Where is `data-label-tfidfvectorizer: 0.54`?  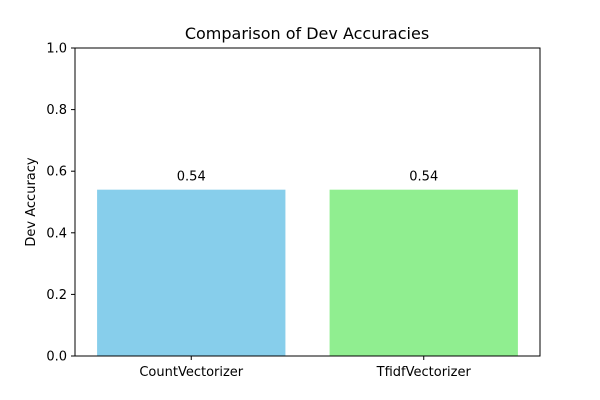 data-label-tfidfvectorizer: 0.54 is located at coordinates (423, 177).